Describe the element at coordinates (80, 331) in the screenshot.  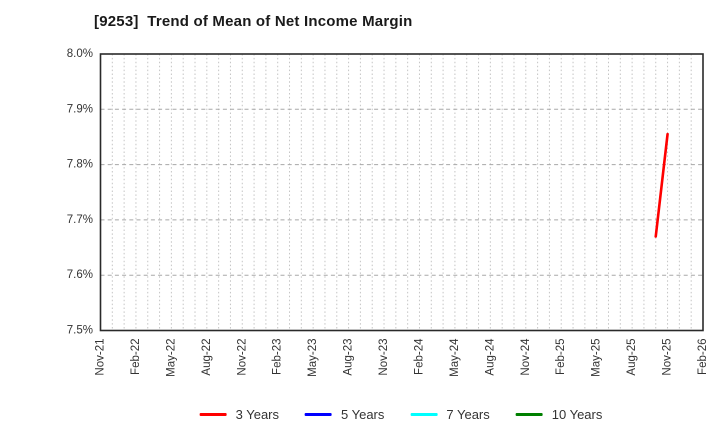
I see `y-tick-label: 7.5%` at that location.